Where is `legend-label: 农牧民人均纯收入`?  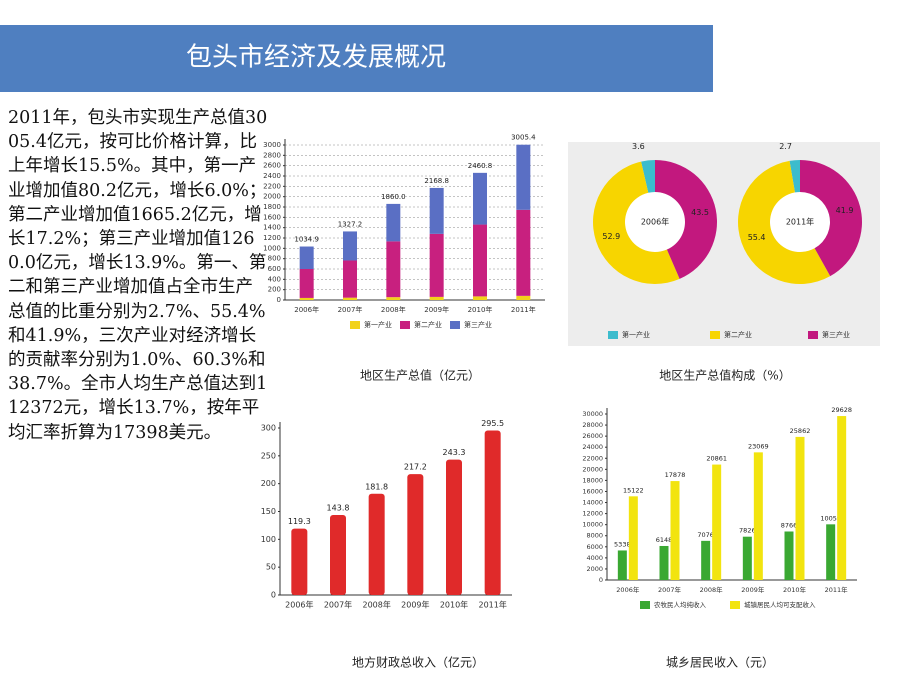
legend-label: 农牧民人均纯收入 is located at coordinates (680, 604).